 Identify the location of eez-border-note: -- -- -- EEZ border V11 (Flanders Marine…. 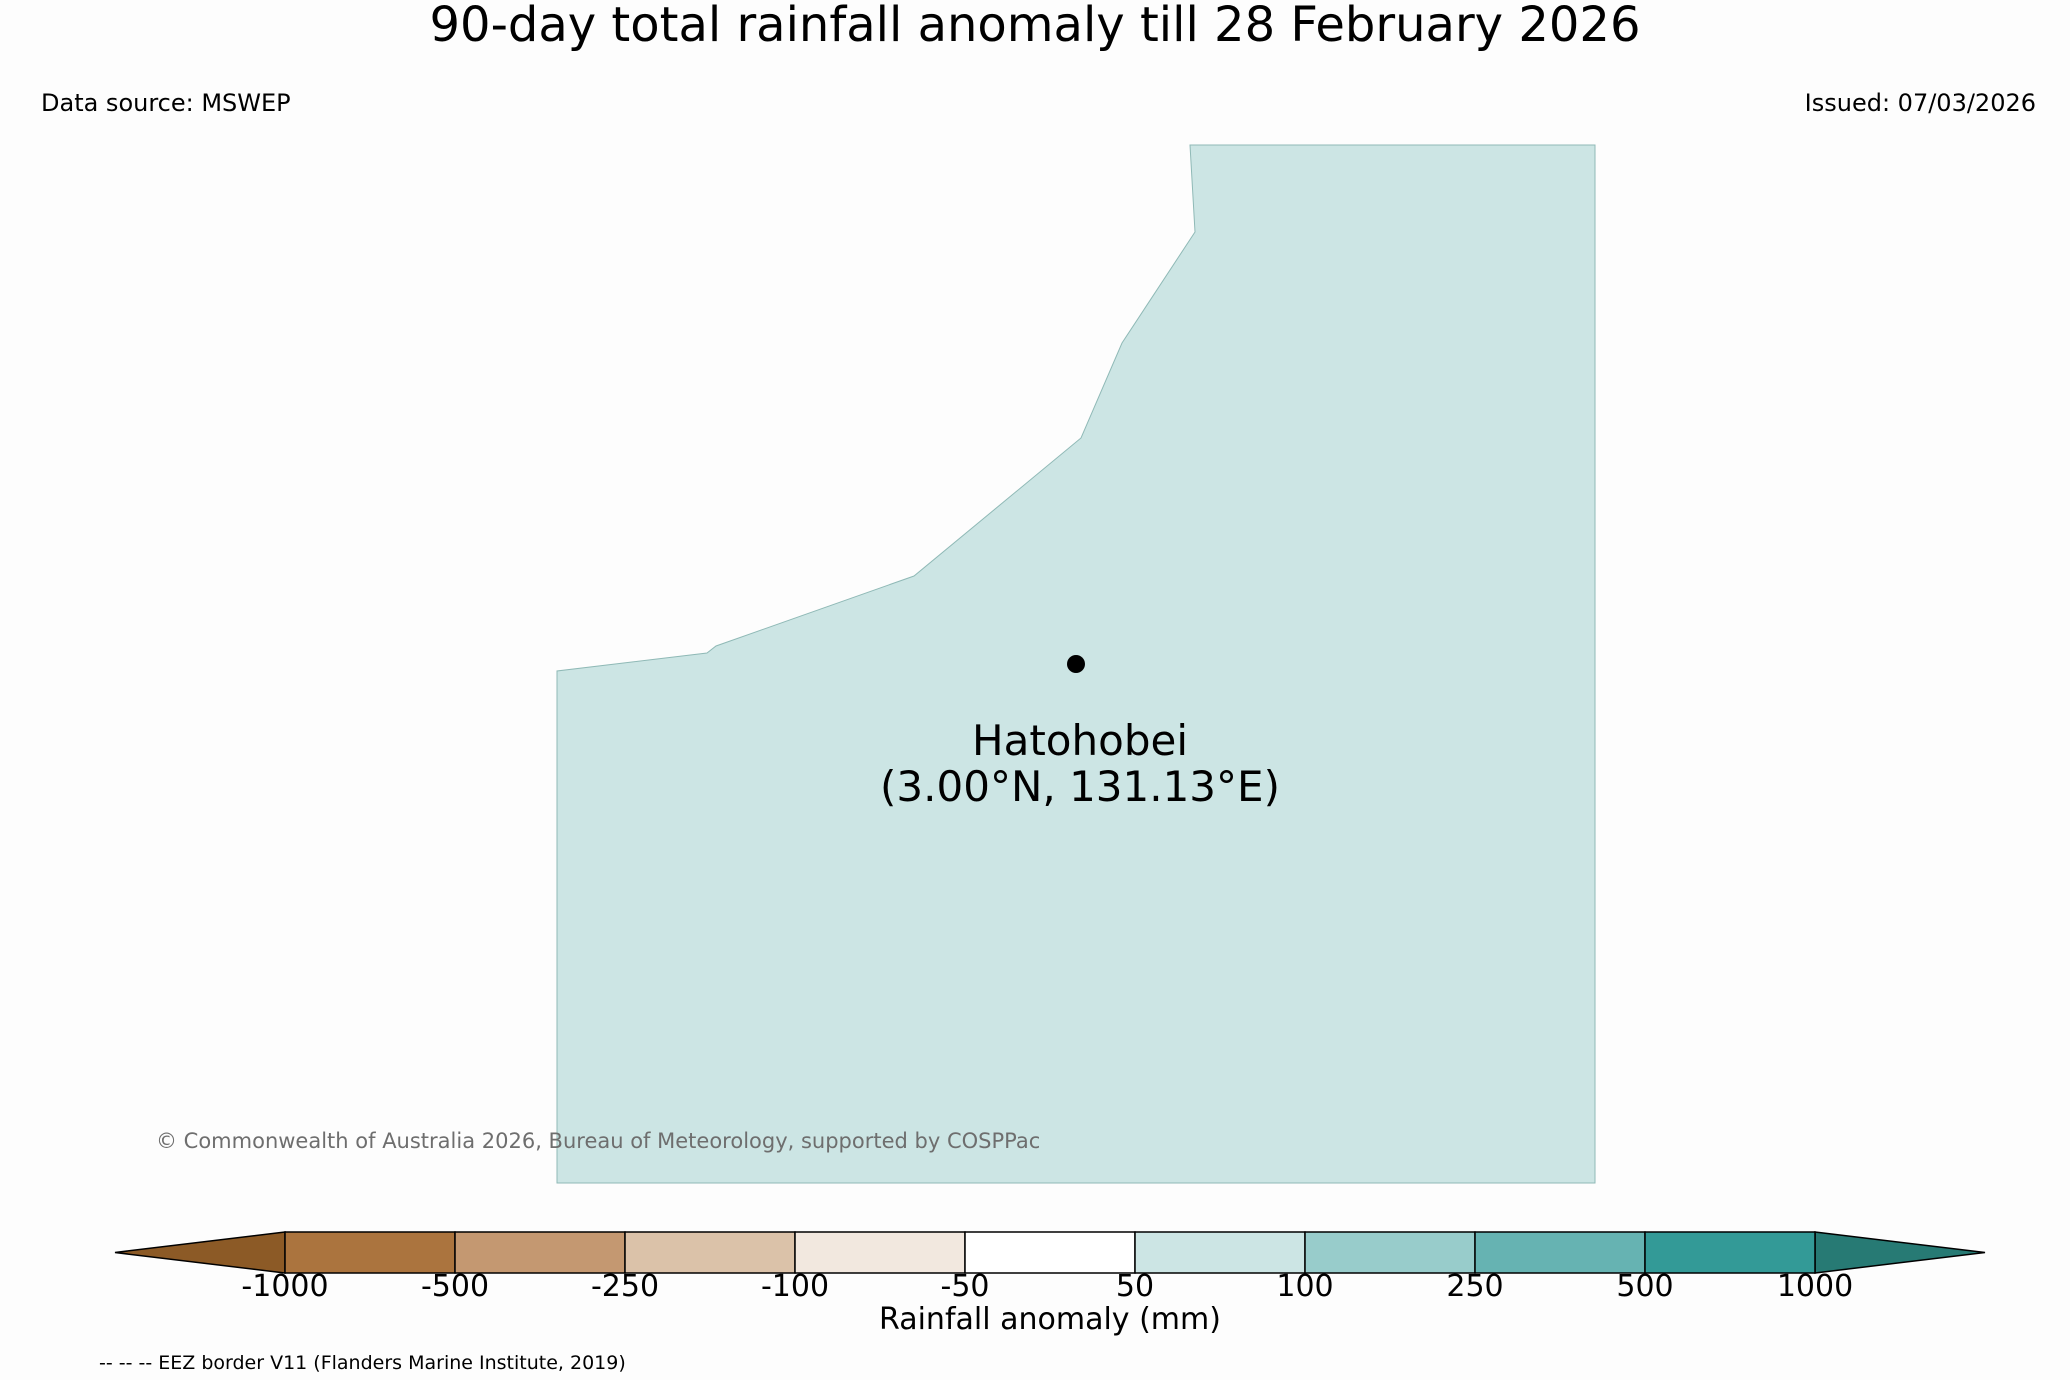
(362, 1363).